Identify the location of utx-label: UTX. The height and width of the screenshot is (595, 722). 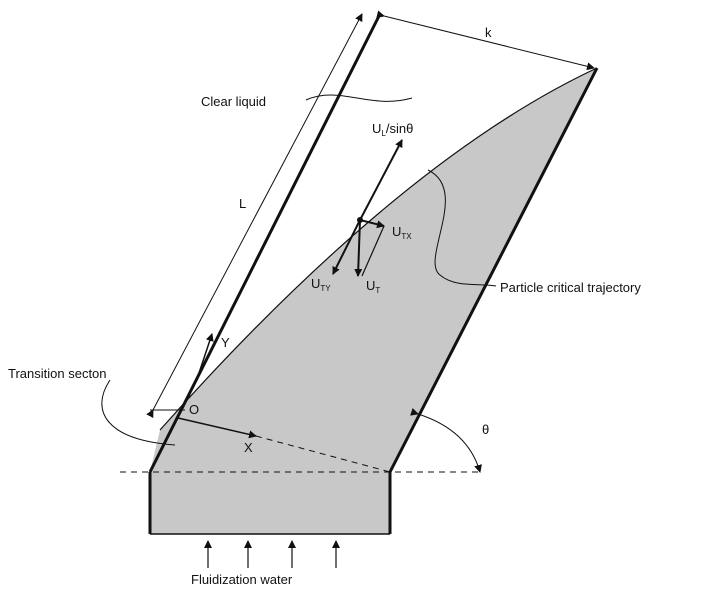
(402, 232).